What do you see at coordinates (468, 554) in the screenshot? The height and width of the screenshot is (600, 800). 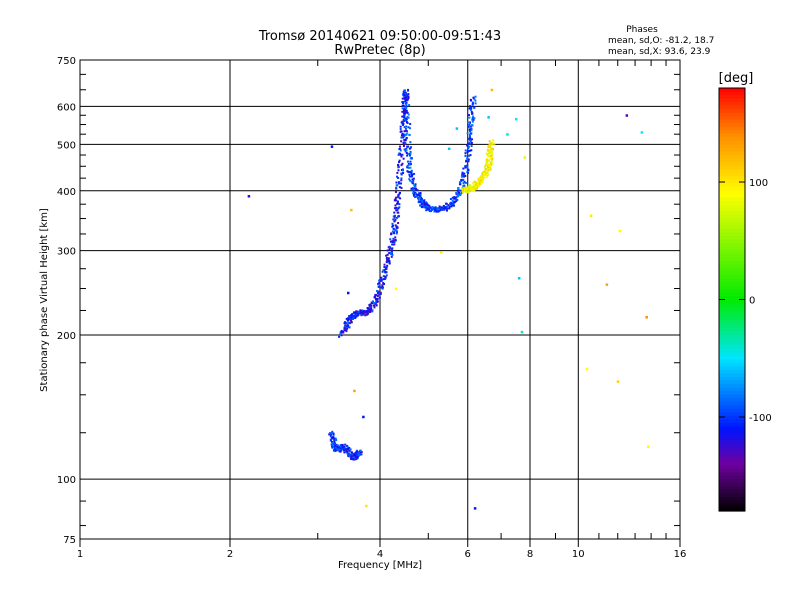 I see `x-tick-label: 6` at bounding box center [468, 554].